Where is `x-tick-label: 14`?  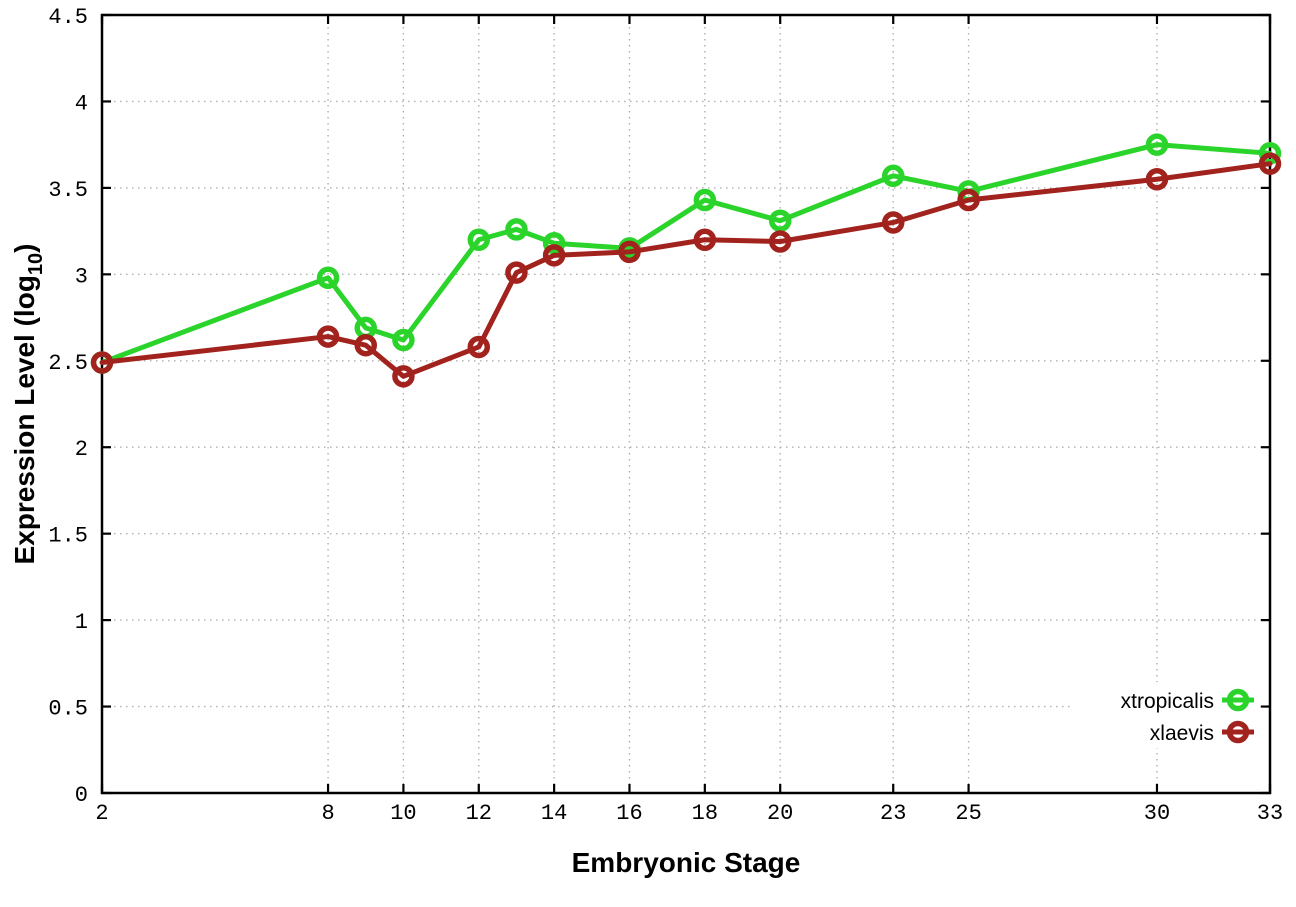
x-tick-label: 14 is located at coordinates (554, 813).